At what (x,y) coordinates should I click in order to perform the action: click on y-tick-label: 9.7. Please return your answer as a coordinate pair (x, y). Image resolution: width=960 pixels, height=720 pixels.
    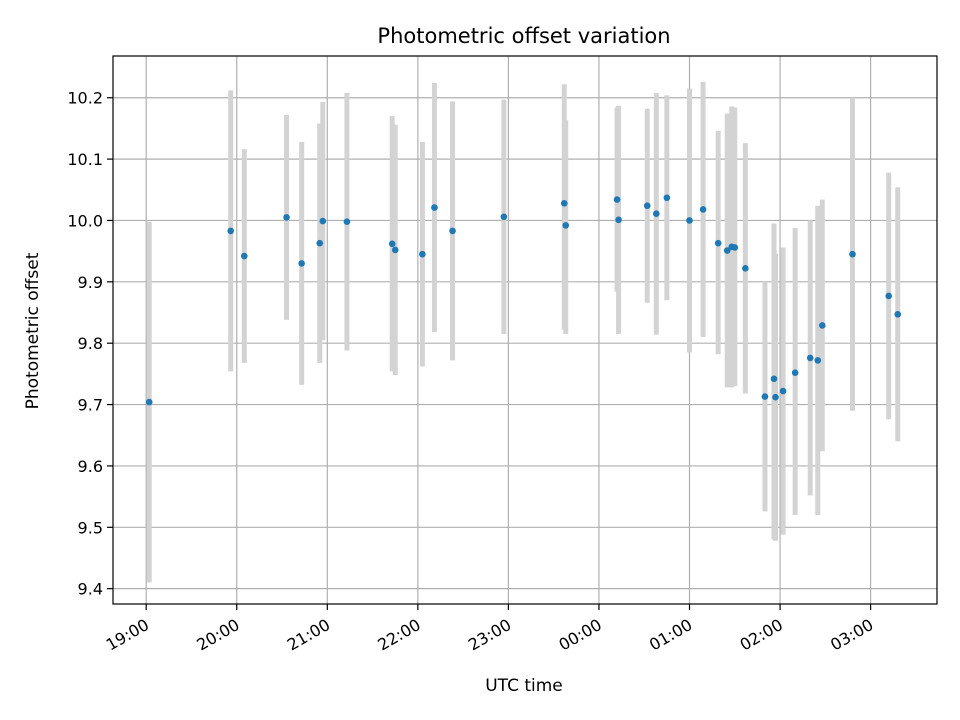
    Looking at the image, I should click on (90, 405).